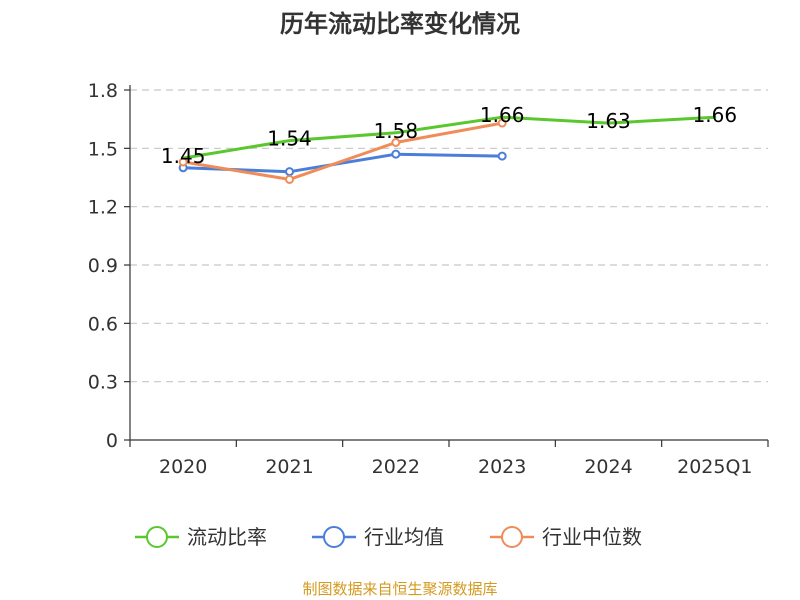 The height and width of the screenshot is (600, 800). I want to click on data-labels: 1.45 1.54 1.58 1.66 1.63 1.66, so click(449, 135).